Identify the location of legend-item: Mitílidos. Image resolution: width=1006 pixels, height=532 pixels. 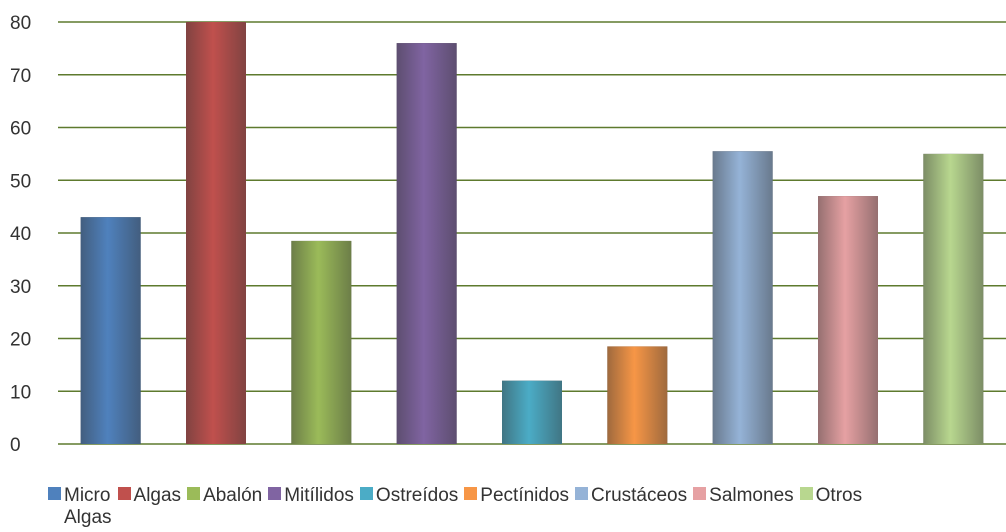
(311, 496).